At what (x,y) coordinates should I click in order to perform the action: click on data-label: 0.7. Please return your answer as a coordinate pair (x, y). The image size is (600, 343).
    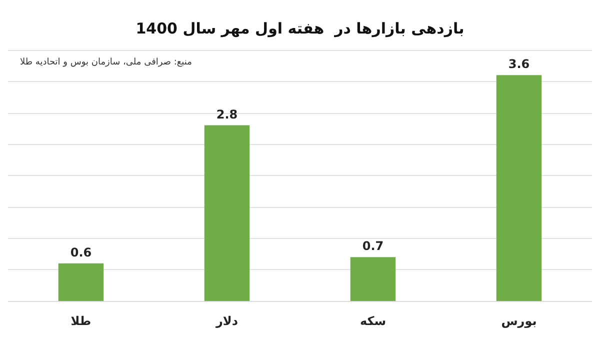
    Looking at the image, I should click on (373, 246).